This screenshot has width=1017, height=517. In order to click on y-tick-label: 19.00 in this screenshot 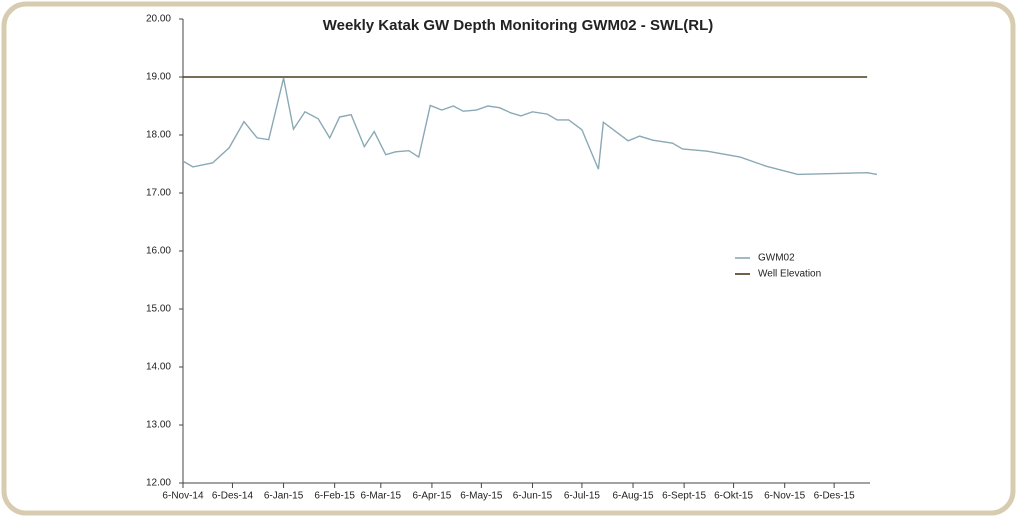, I will do `click(158, 77)`.